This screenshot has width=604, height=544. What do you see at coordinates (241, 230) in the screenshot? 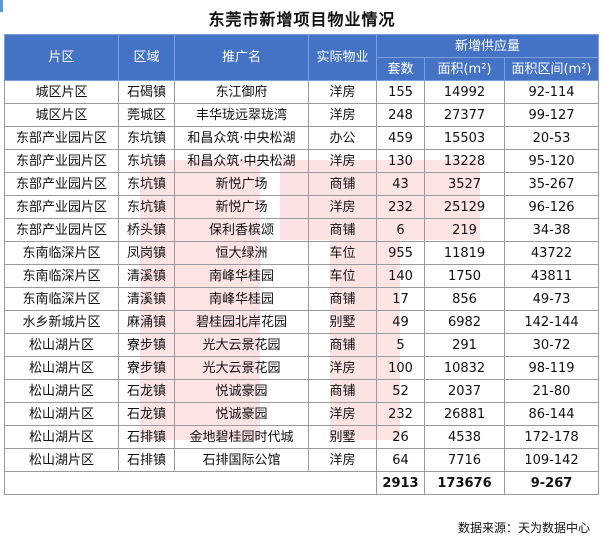
I see `cell-name: 保利香槟颂` at bounding box center [241, 230].